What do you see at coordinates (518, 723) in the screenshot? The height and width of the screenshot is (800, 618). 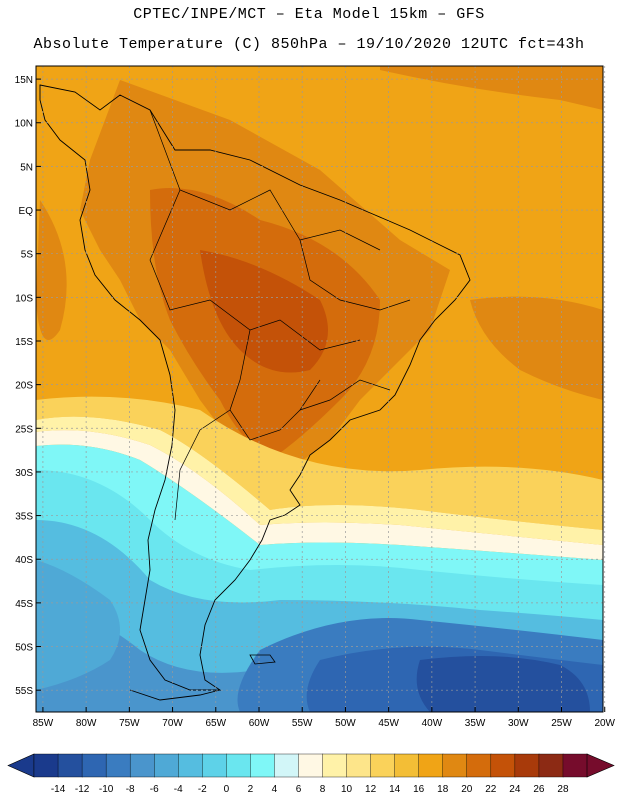 I see `lon-label: 30W` at bounding box center [518, 723].